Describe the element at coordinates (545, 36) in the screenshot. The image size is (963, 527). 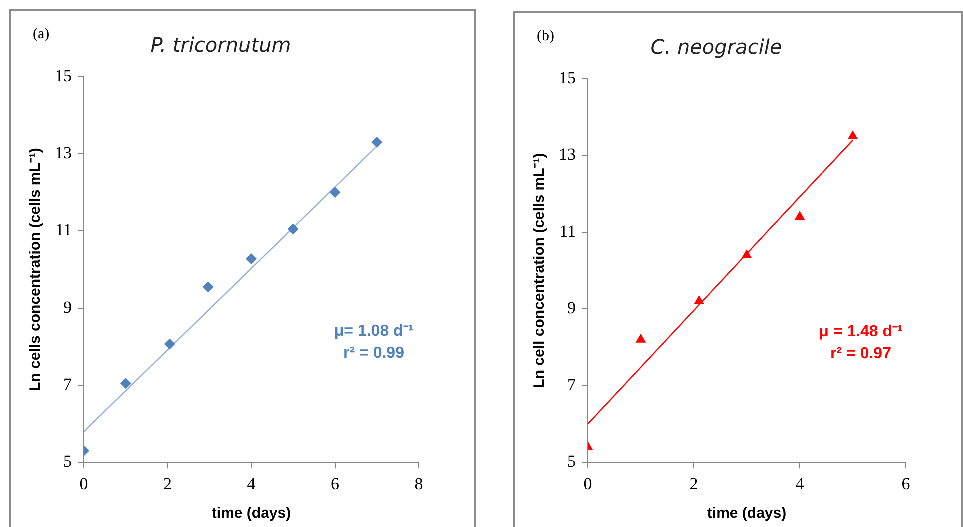
I see `text: (b)` at that location.